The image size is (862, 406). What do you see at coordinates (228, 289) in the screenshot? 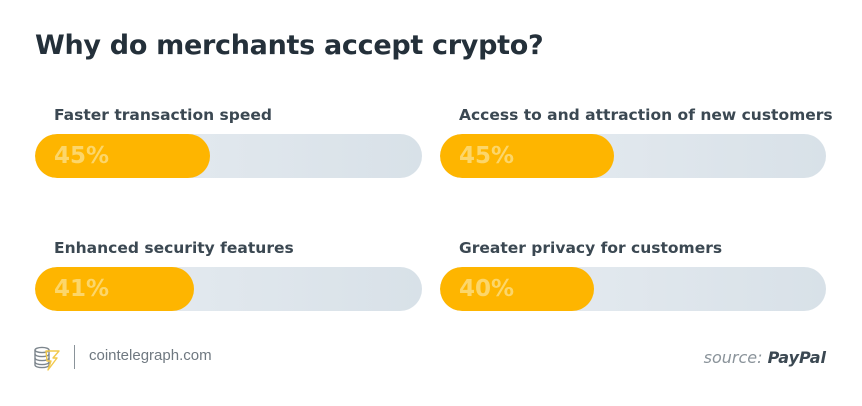
I see `bar-track: 41%` at bounding box center [228, 289].